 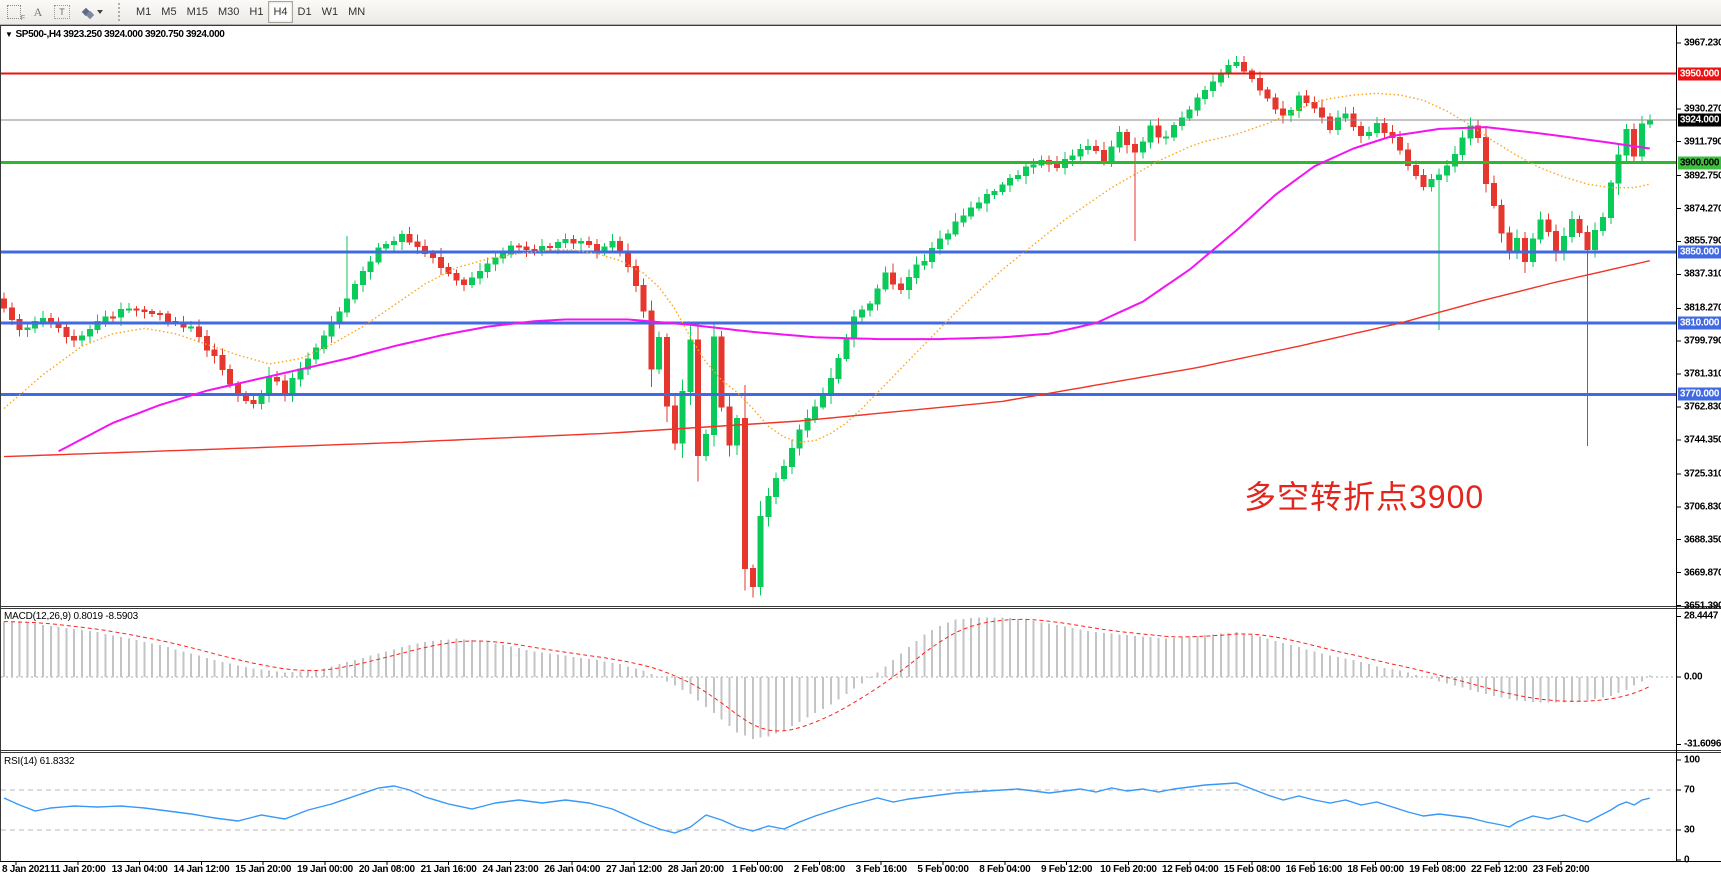 I want to click on time-axis-label: 26 Jan 04:00, so click(x=572, y=869).